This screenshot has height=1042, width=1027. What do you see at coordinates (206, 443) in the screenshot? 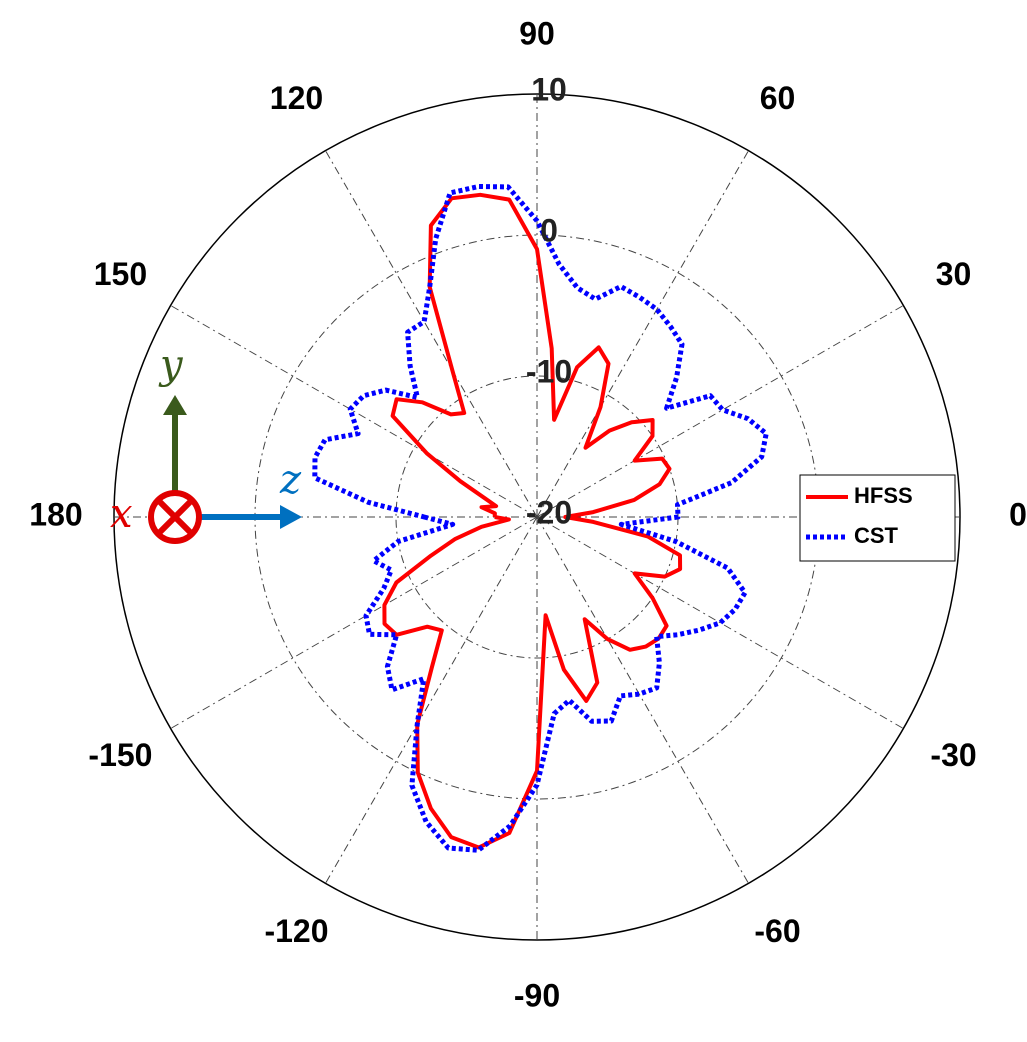
I see `coordinate-icon: y x z` at bounding box center [206, 443].